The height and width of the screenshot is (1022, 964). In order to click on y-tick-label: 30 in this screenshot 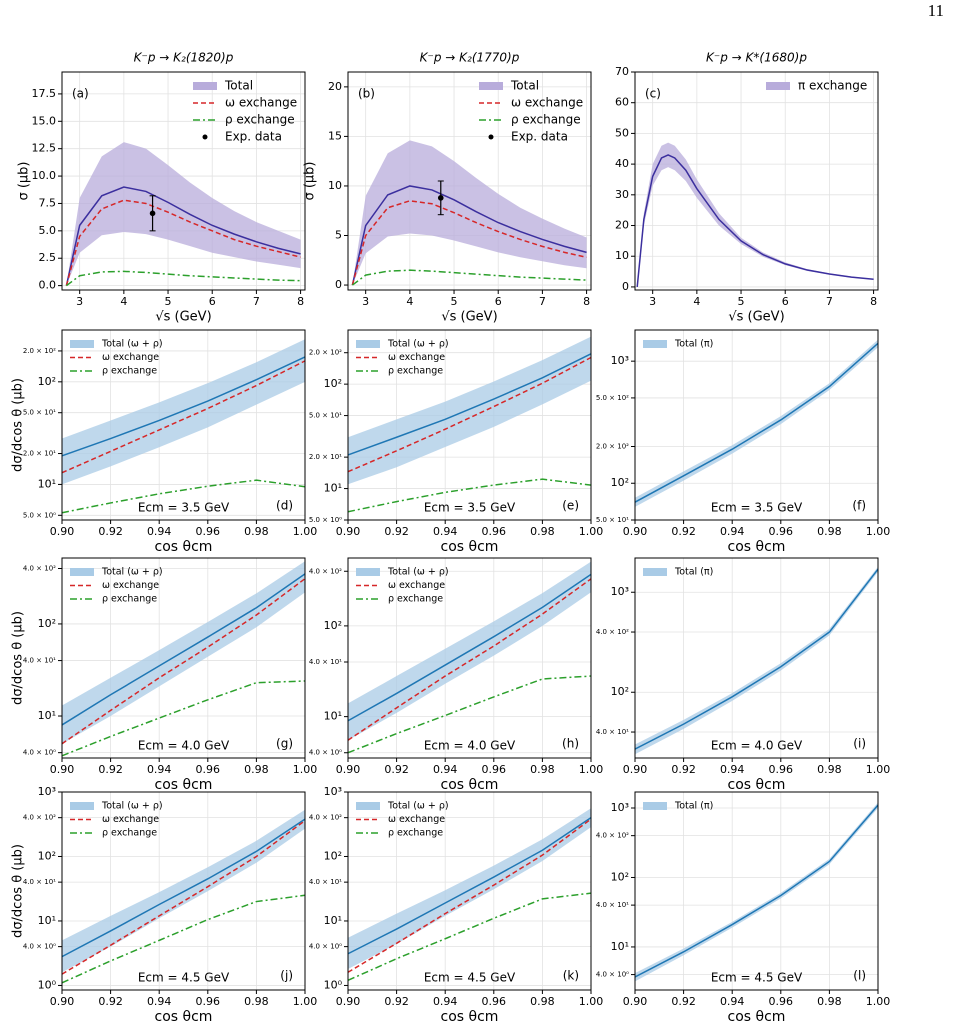, I will do `click(622, 194)`.